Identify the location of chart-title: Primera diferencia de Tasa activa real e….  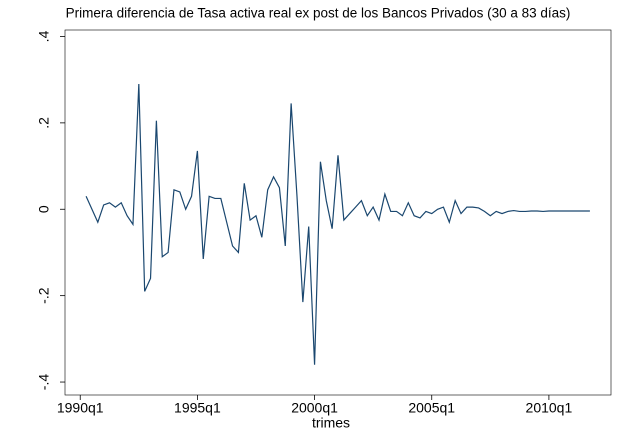
(318, 13).